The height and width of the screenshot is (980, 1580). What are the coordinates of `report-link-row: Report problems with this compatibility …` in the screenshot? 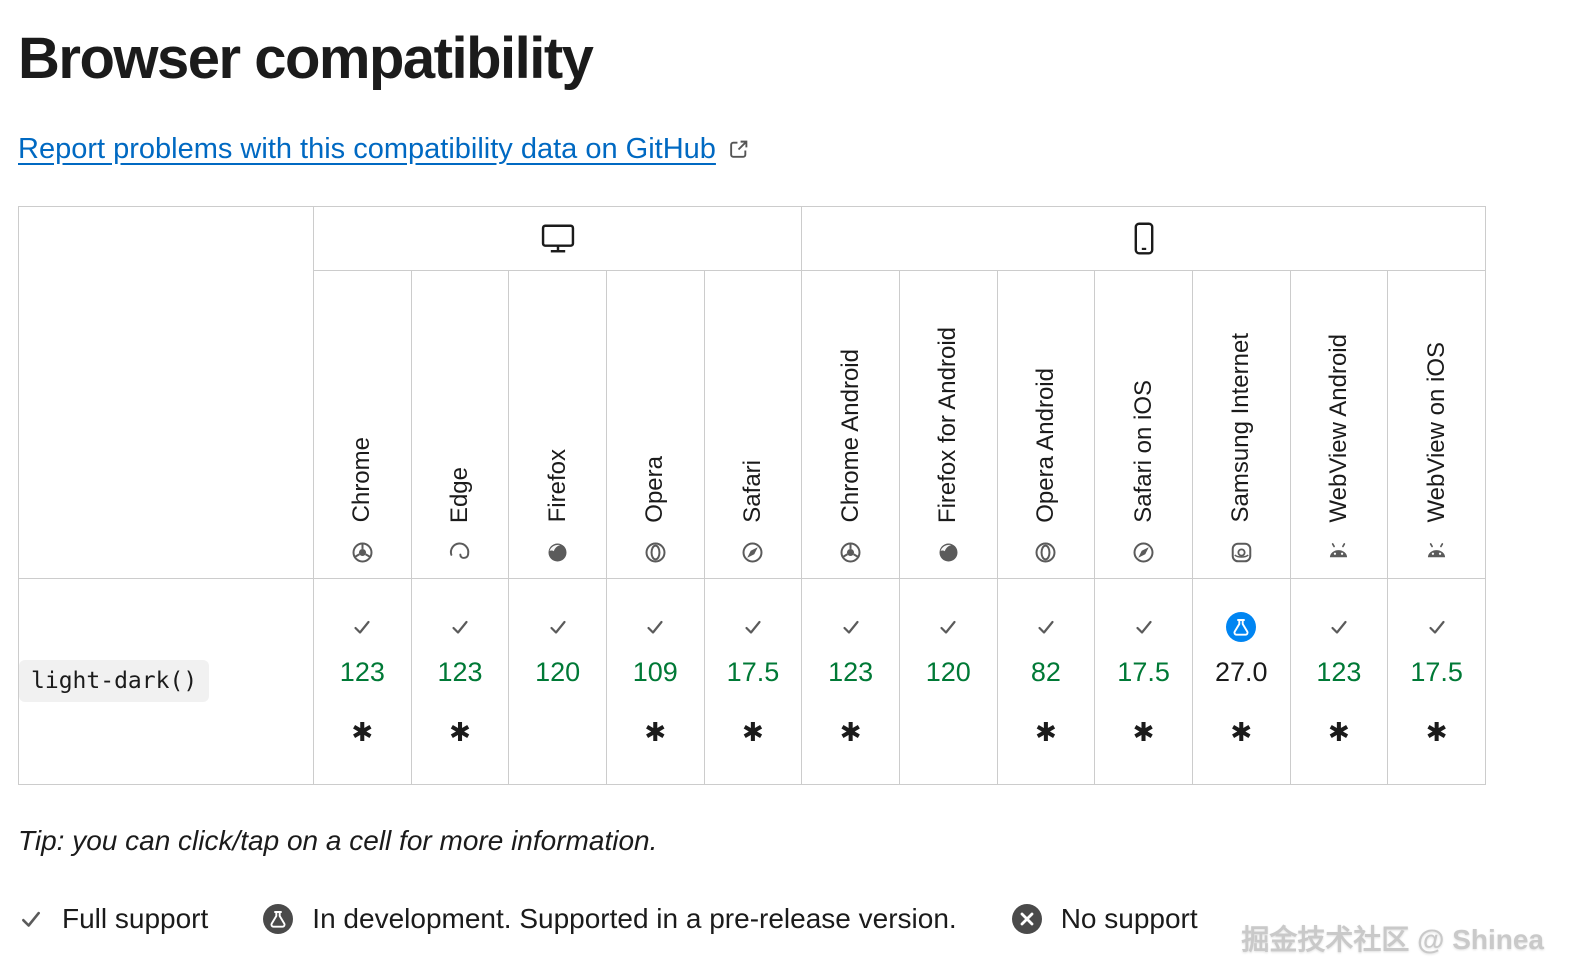 It's located at (790, 149).